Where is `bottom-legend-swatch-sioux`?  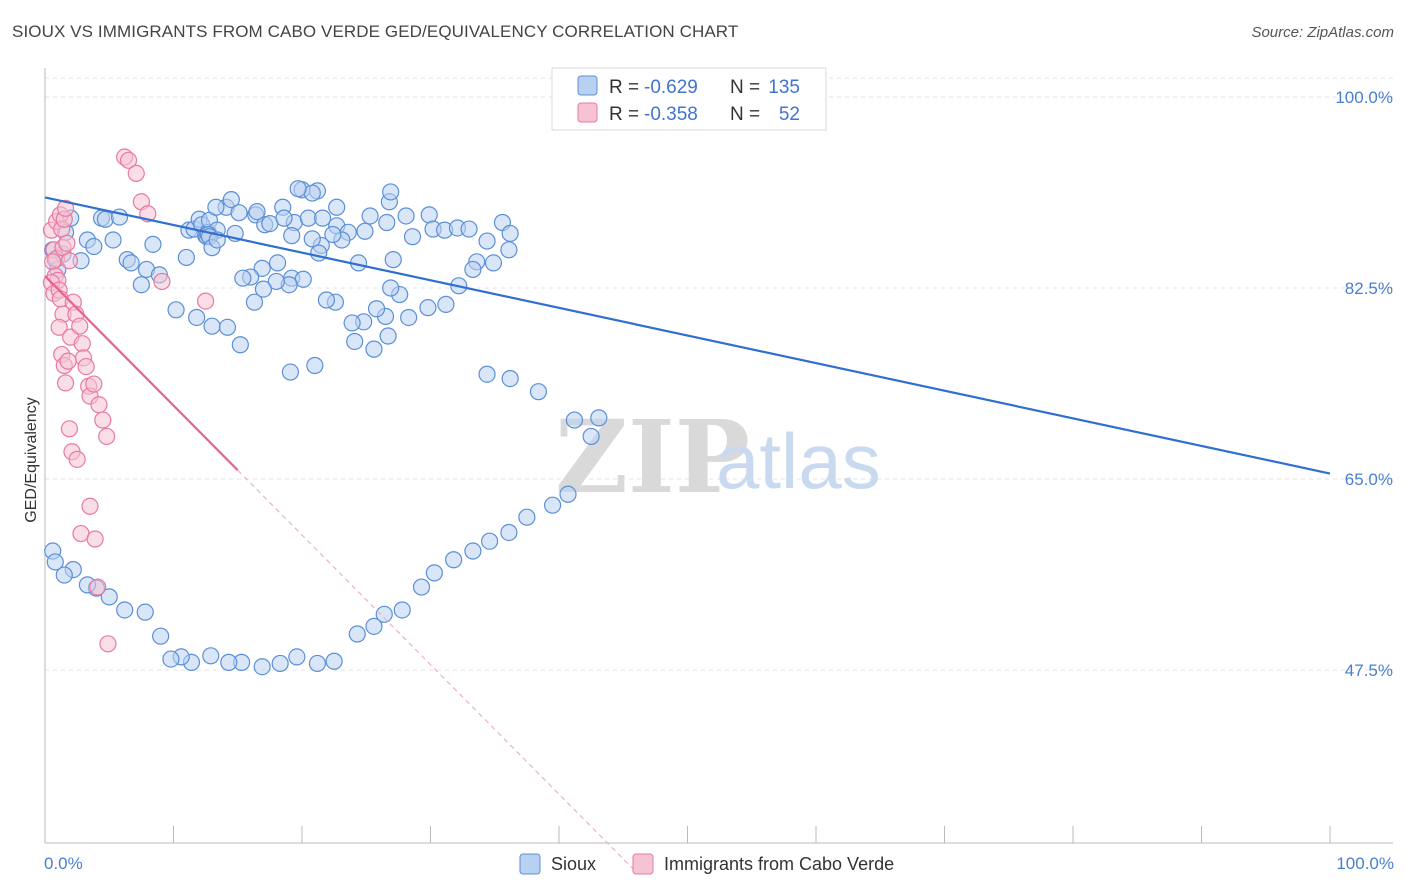 bottom-legend-swatch-sioux is located at coordinates (530, 864).